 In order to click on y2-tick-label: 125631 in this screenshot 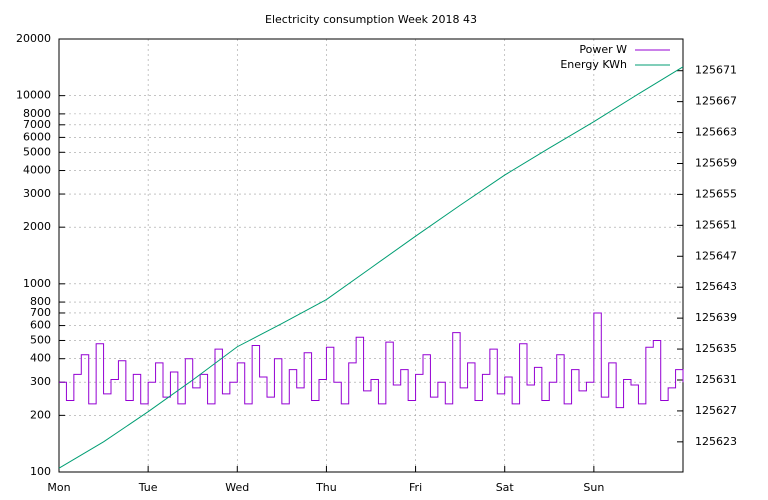, I will do `click(716, 379)`.